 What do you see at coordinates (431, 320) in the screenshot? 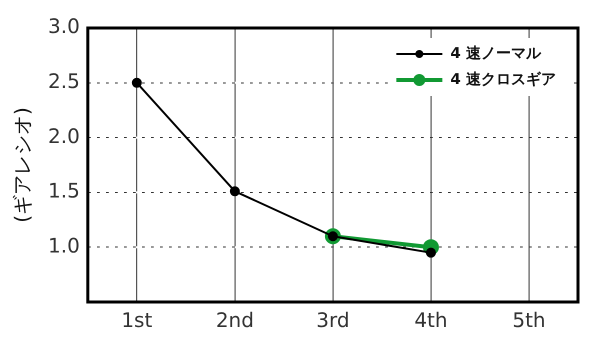
I see `x-tick-label: 4th` at bounding box center [431, 320].